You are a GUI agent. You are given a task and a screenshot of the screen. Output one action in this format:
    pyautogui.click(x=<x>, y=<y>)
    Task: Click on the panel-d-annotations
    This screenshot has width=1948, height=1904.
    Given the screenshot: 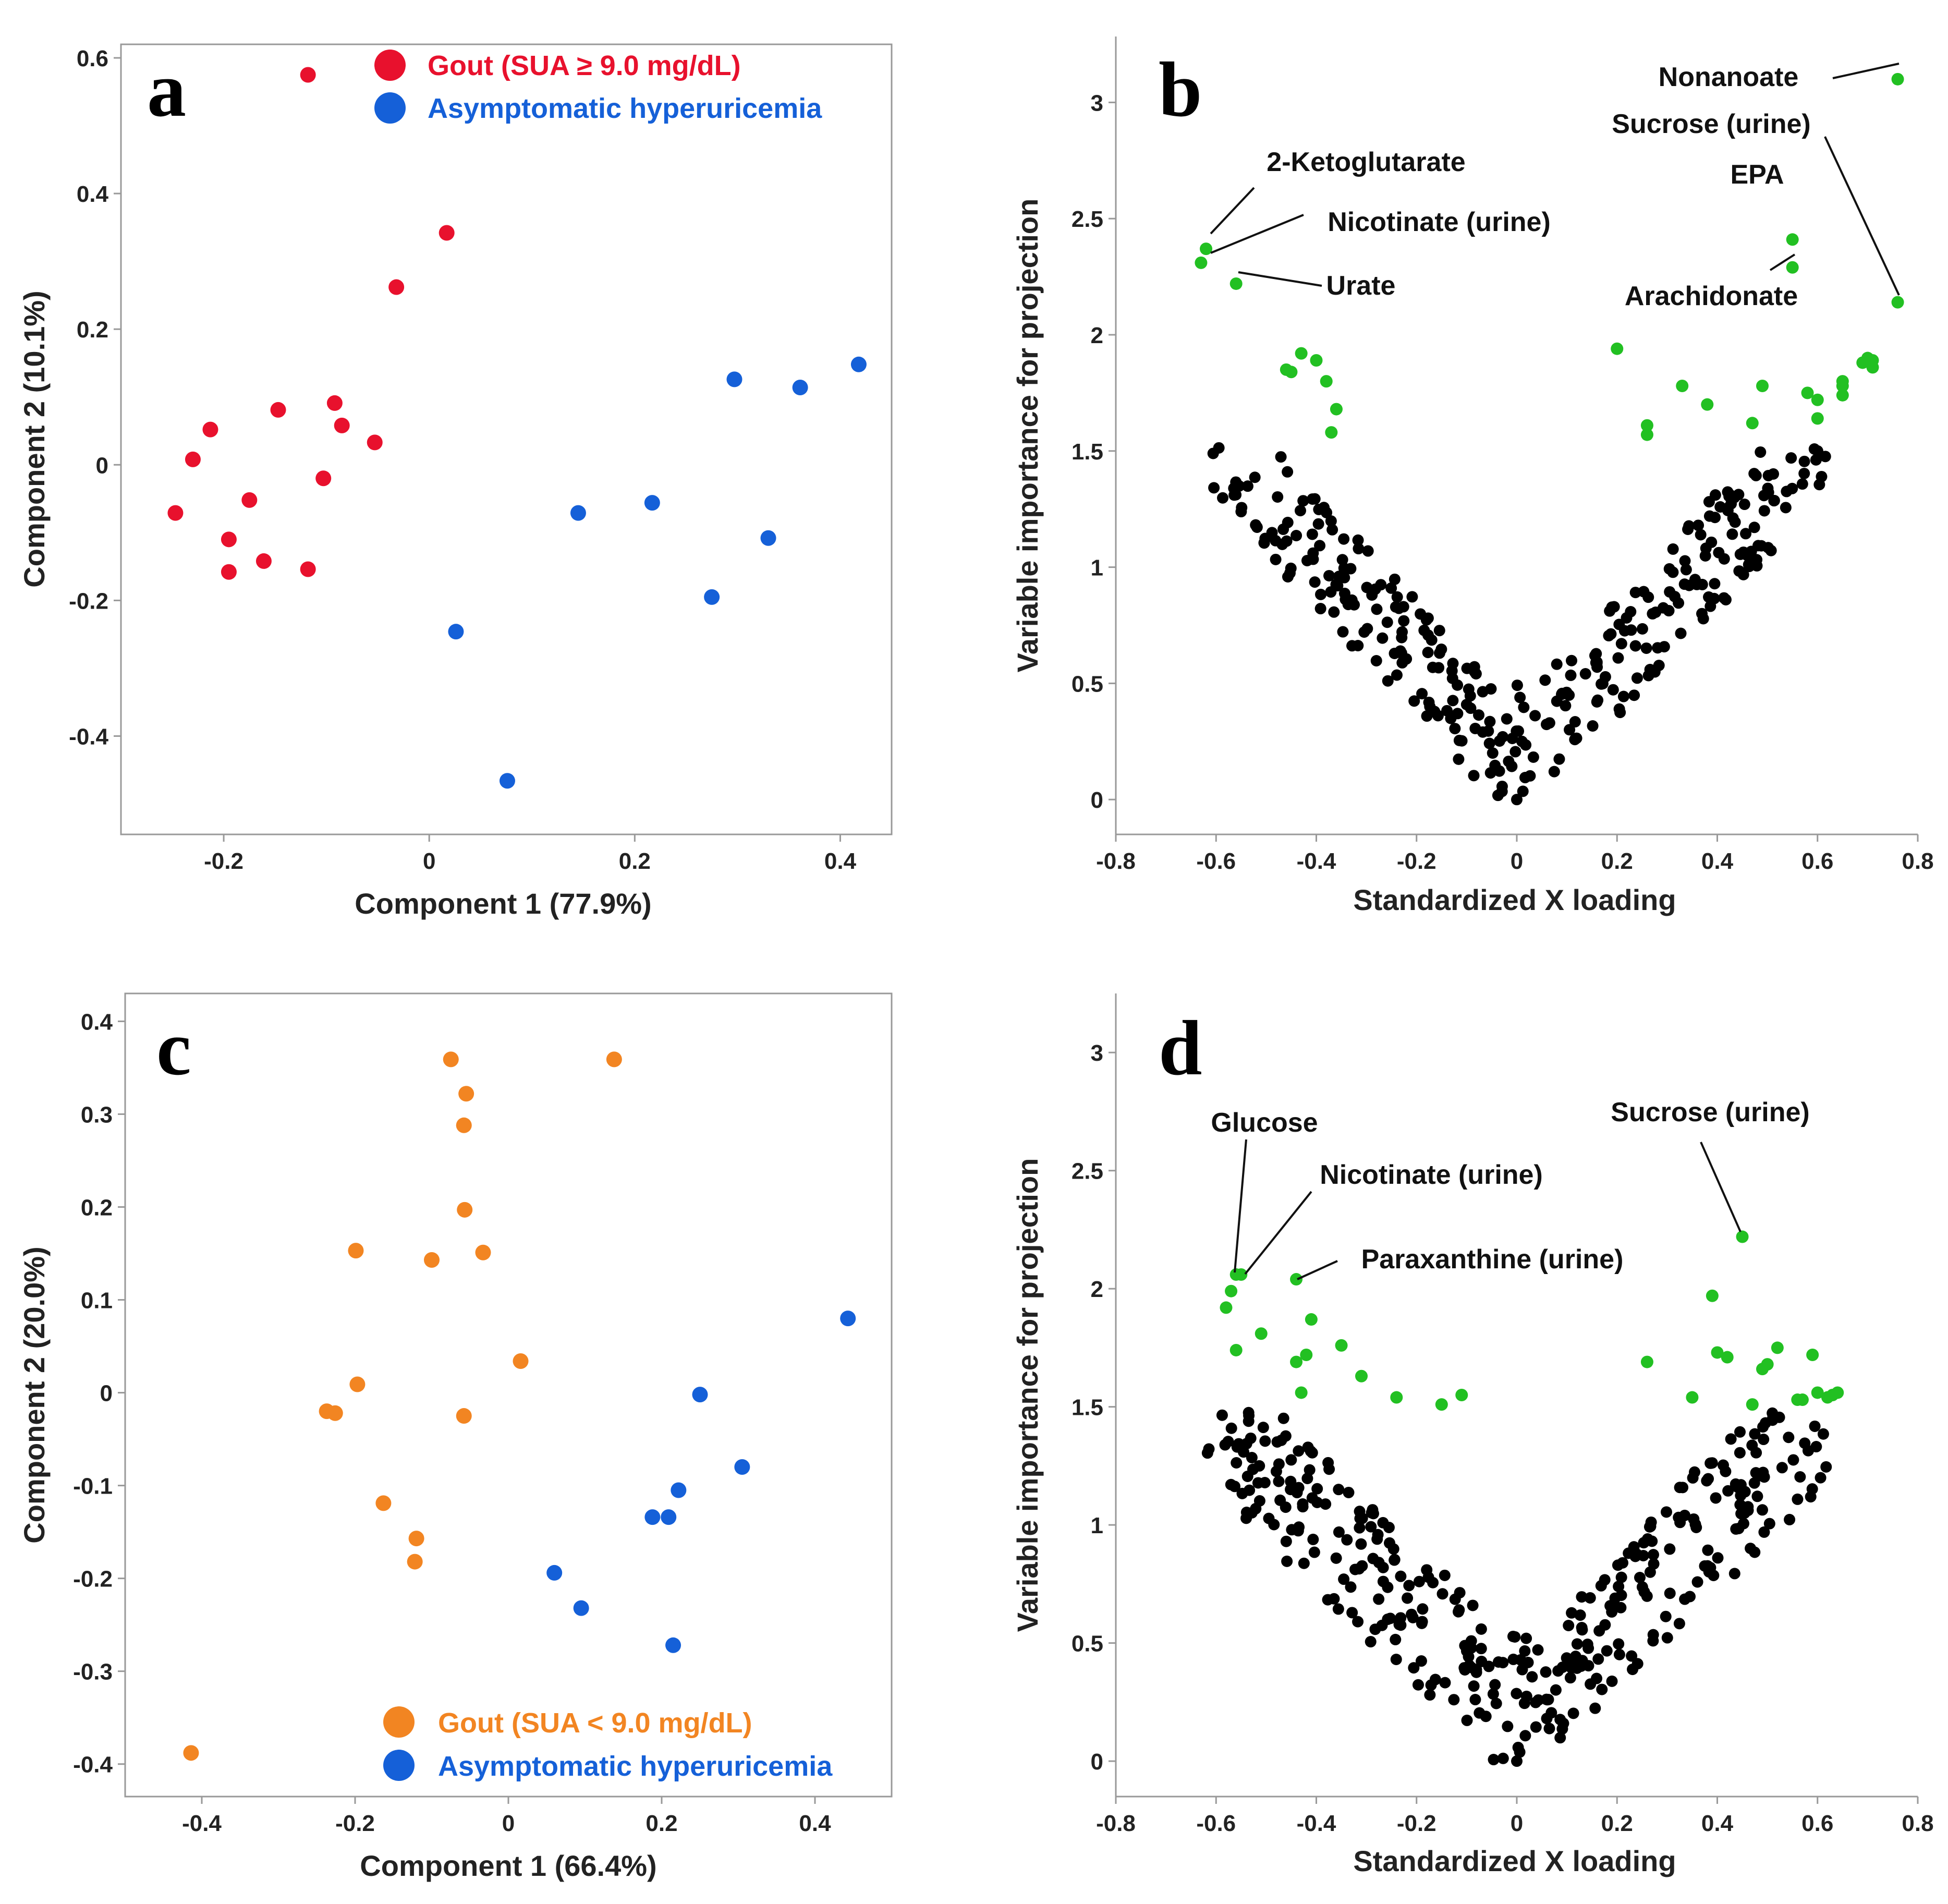 What is the action you would take?
    pyautogui.click(x=1488, y=1209)
    